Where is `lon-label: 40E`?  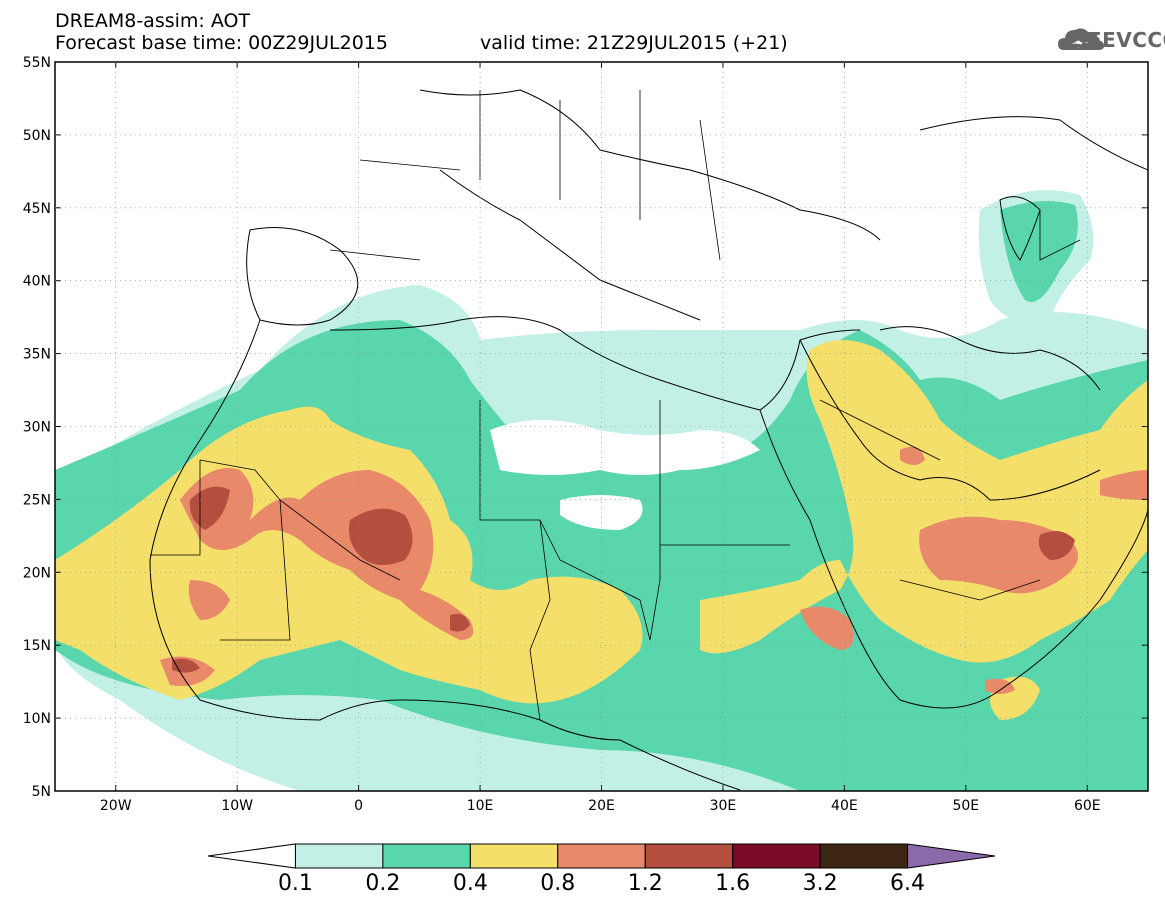 lon-label: 40E is located at coordinates (844, 806).